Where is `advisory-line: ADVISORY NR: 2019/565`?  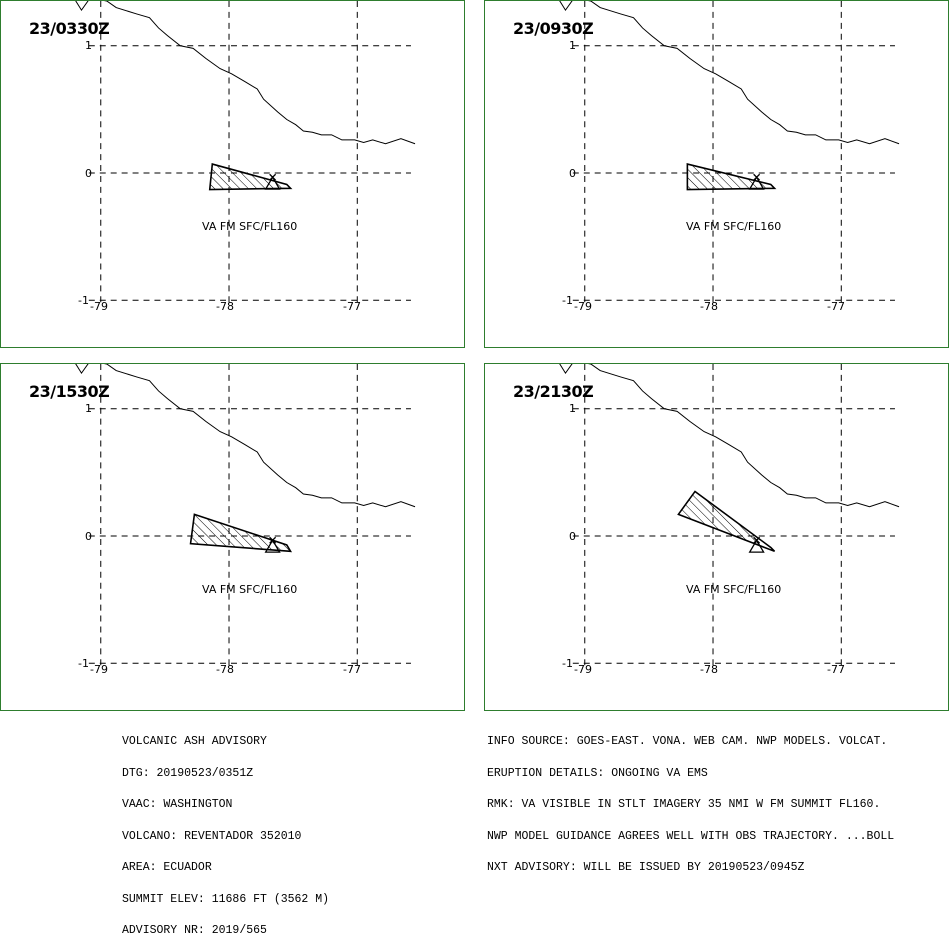 advisory-line: ADVISORY NR: 2019/565 is located at coordinates (194, 930).